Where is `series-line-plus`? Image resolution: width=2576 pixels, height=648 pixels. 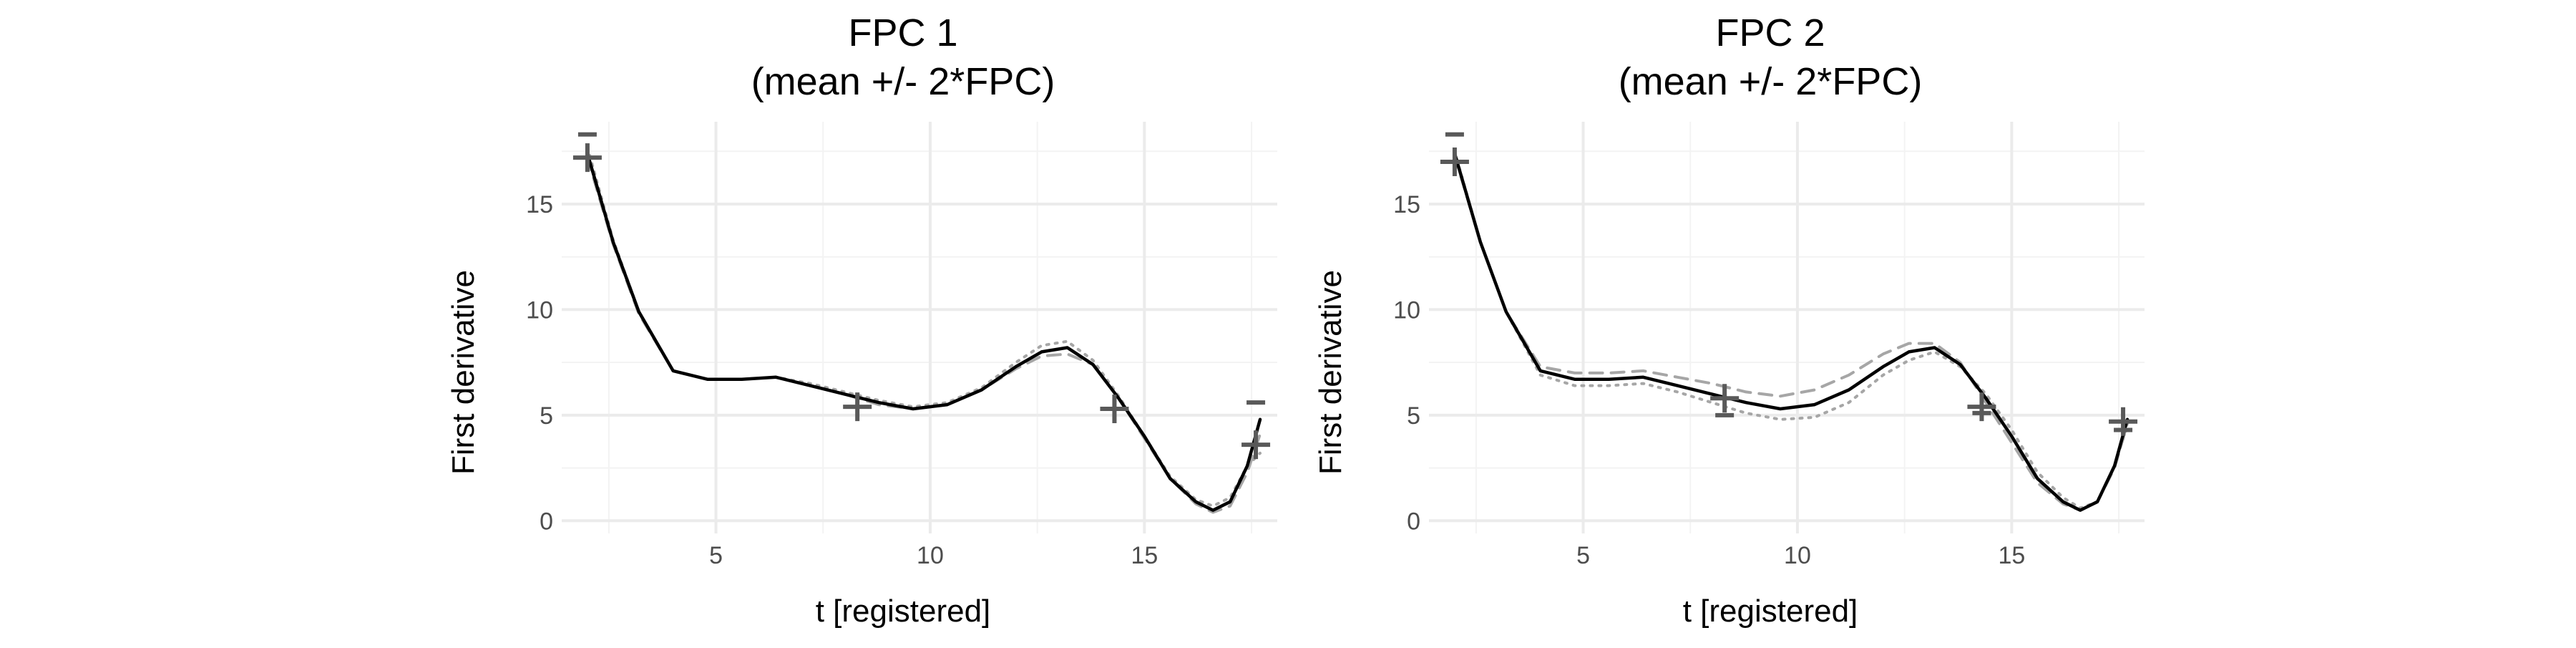 series-line-plus is located at coordinates (1791, 333).